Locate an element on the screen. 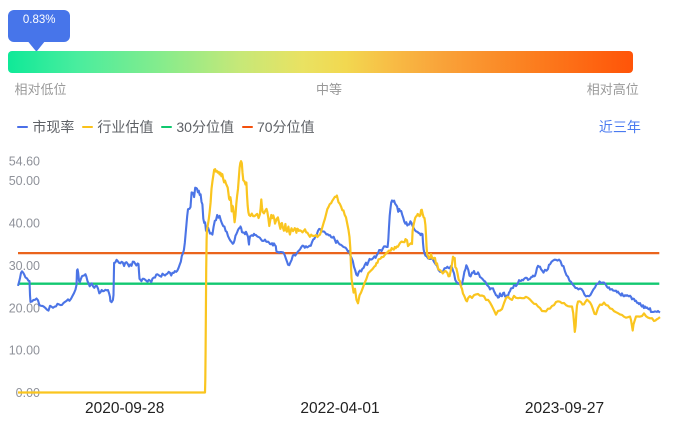 The height and width of the screenshot is (442, 686). svg-text: 10.00 is located at coordinates (24, 351).